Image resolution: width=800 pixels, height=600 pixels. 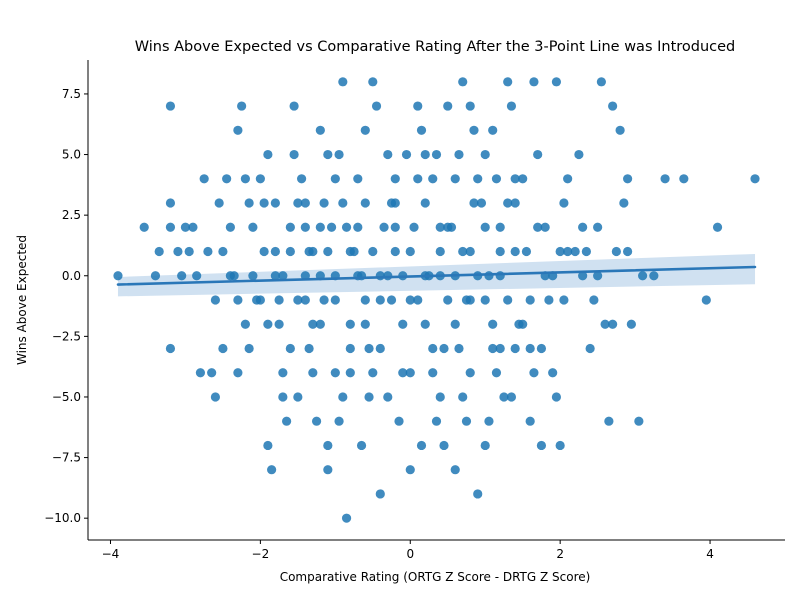 What do you see at coordinates (410, 554) in the screenshot?
I see `x-tick-label: 0` at bounding box center [410, 554].